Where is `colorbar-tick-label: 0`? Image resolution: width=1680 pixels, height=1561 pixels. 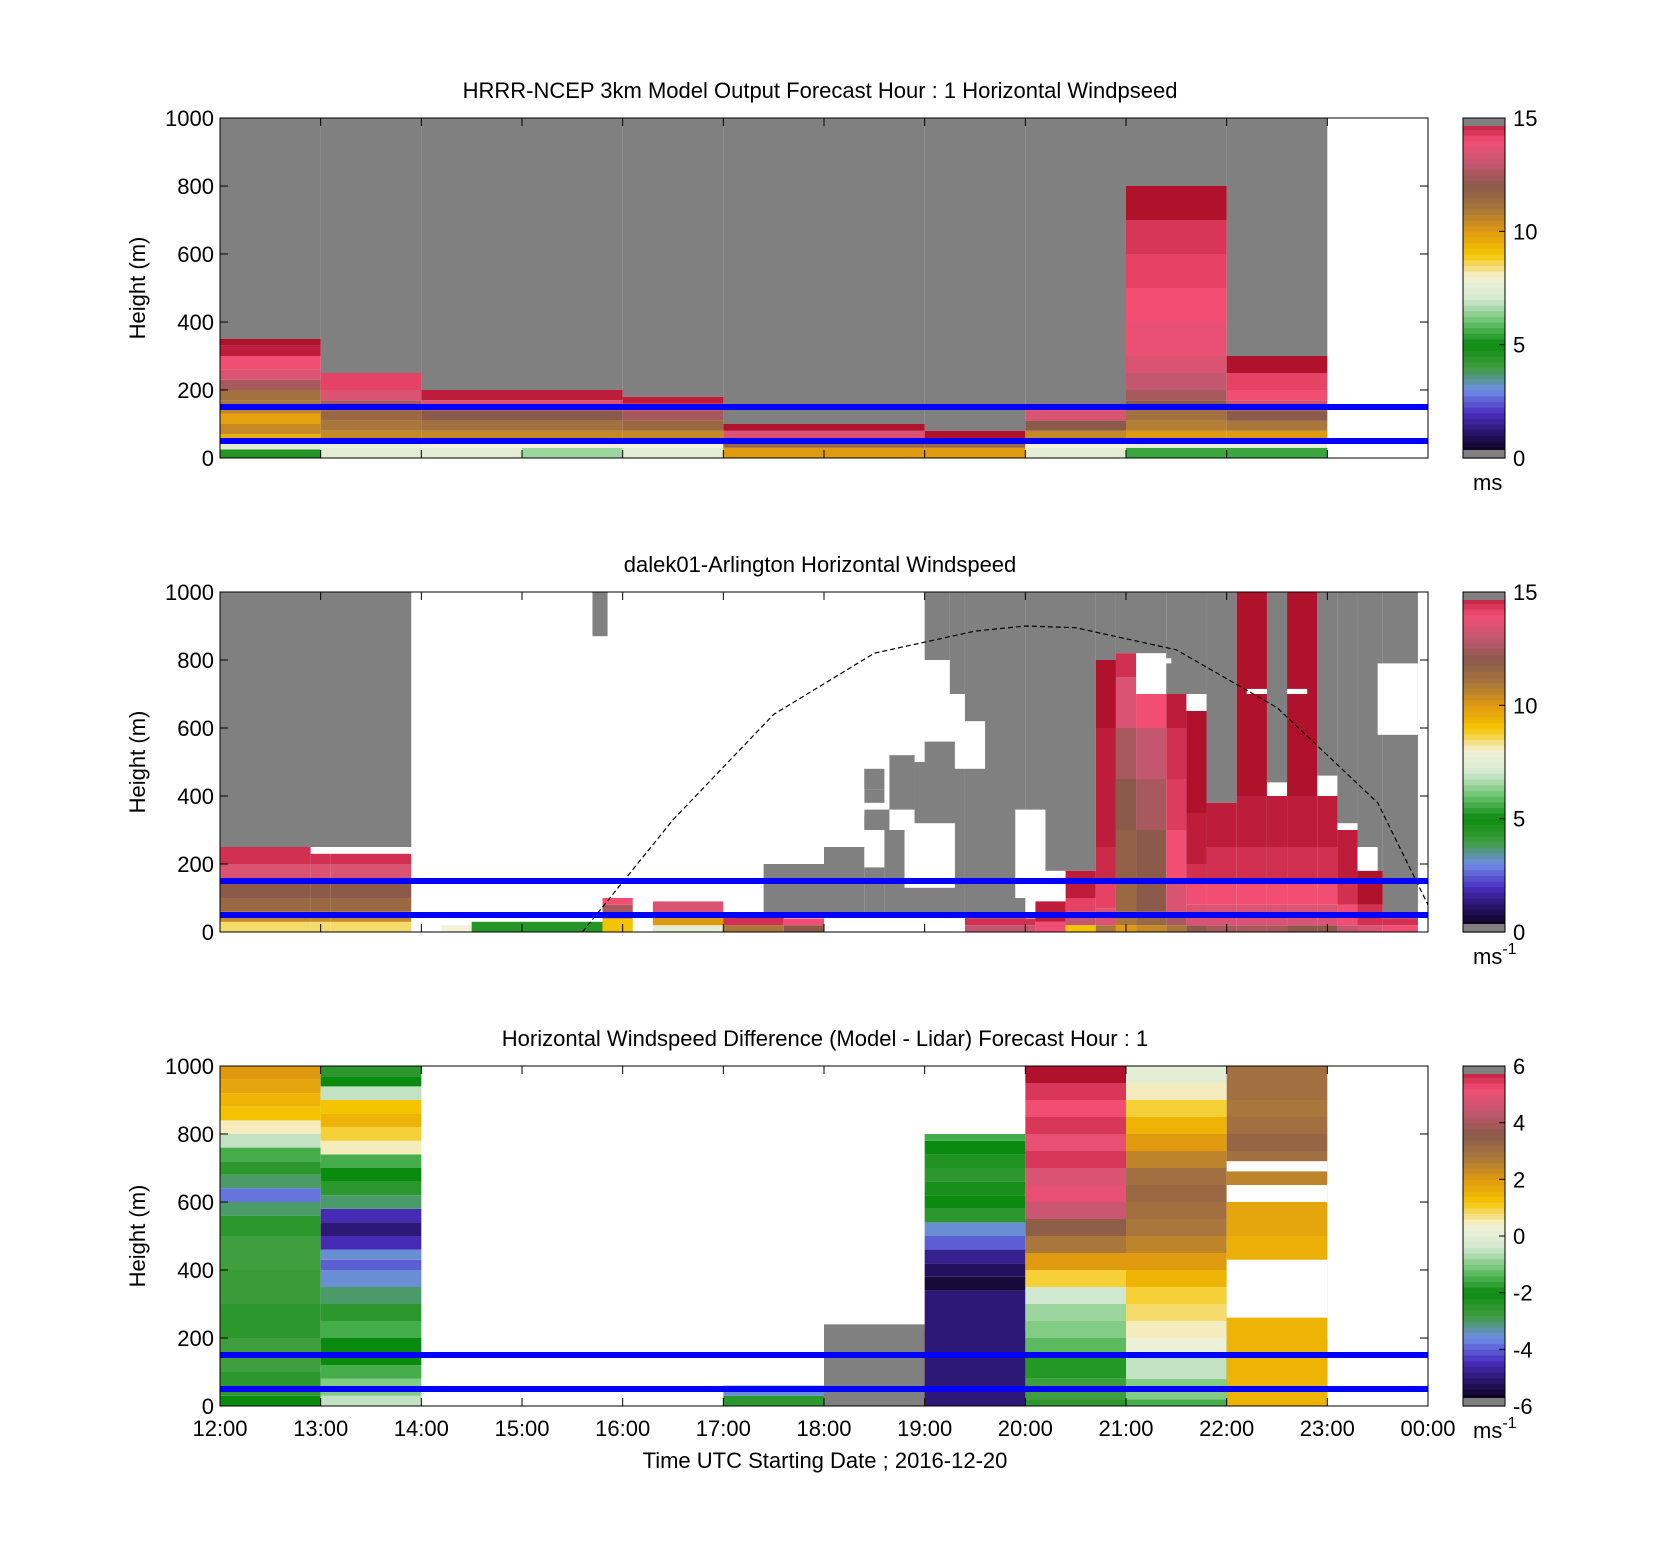
colorbar-tick-label: 0 is located at coordinates (1519, 932).